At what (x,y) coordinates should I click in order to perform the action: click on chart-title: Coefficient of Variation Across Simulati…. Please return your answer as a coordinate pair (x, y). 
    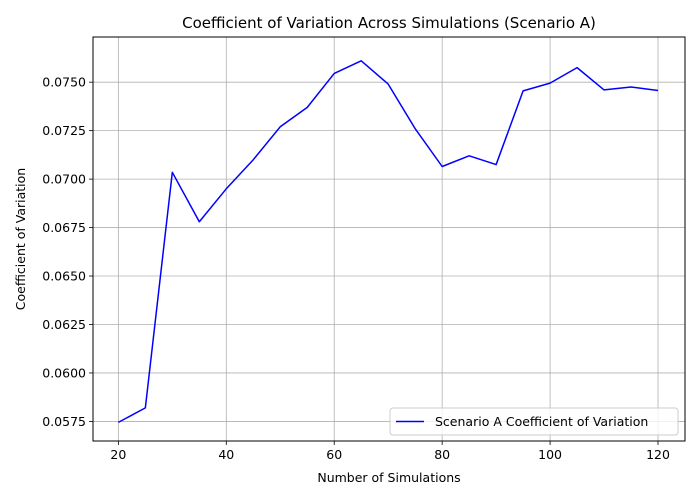
    Looking at the image, I should click on (389, 23).